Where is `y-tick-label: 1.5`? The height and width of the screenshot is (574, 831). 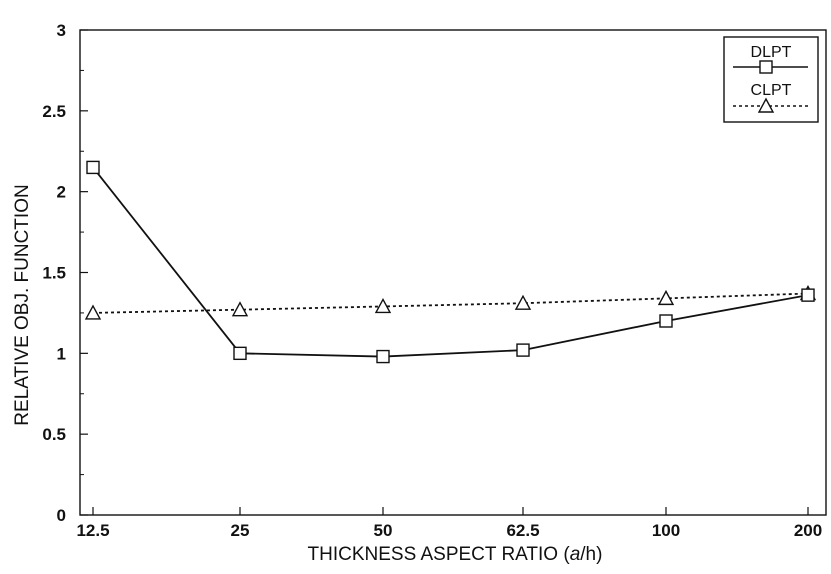
y-tick-label: 1.5 is located at coordinates (54, 273).